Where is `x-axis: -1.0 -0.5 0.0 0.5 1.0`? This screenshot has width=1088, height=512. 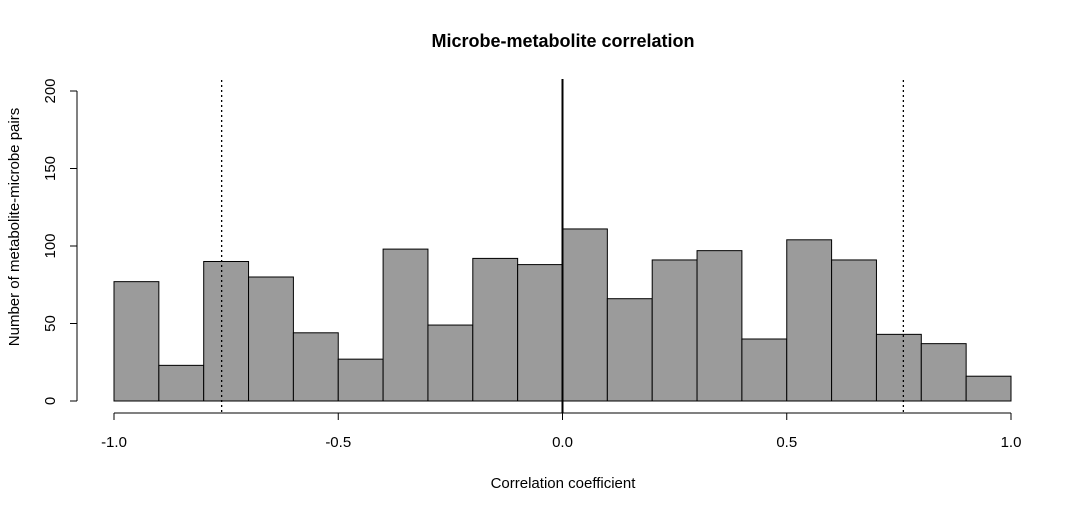
x-axis: -1.0 -0.5 0.0 0.5 1.0 is located at coordinates (561, 431).